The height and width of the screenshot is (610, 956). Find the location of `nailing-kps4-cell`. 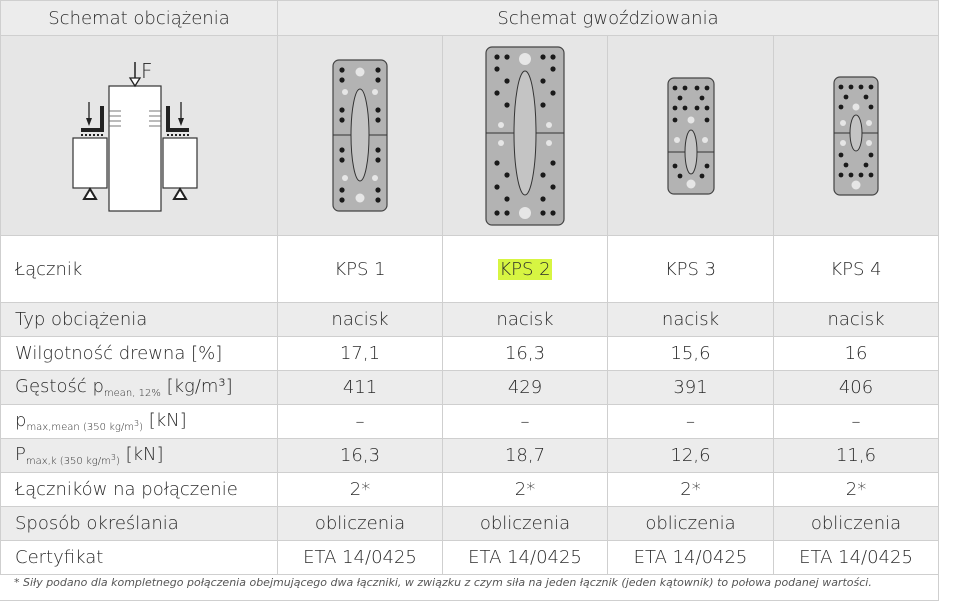

nailing-kps4-cell is located at coordinates (856, 135).